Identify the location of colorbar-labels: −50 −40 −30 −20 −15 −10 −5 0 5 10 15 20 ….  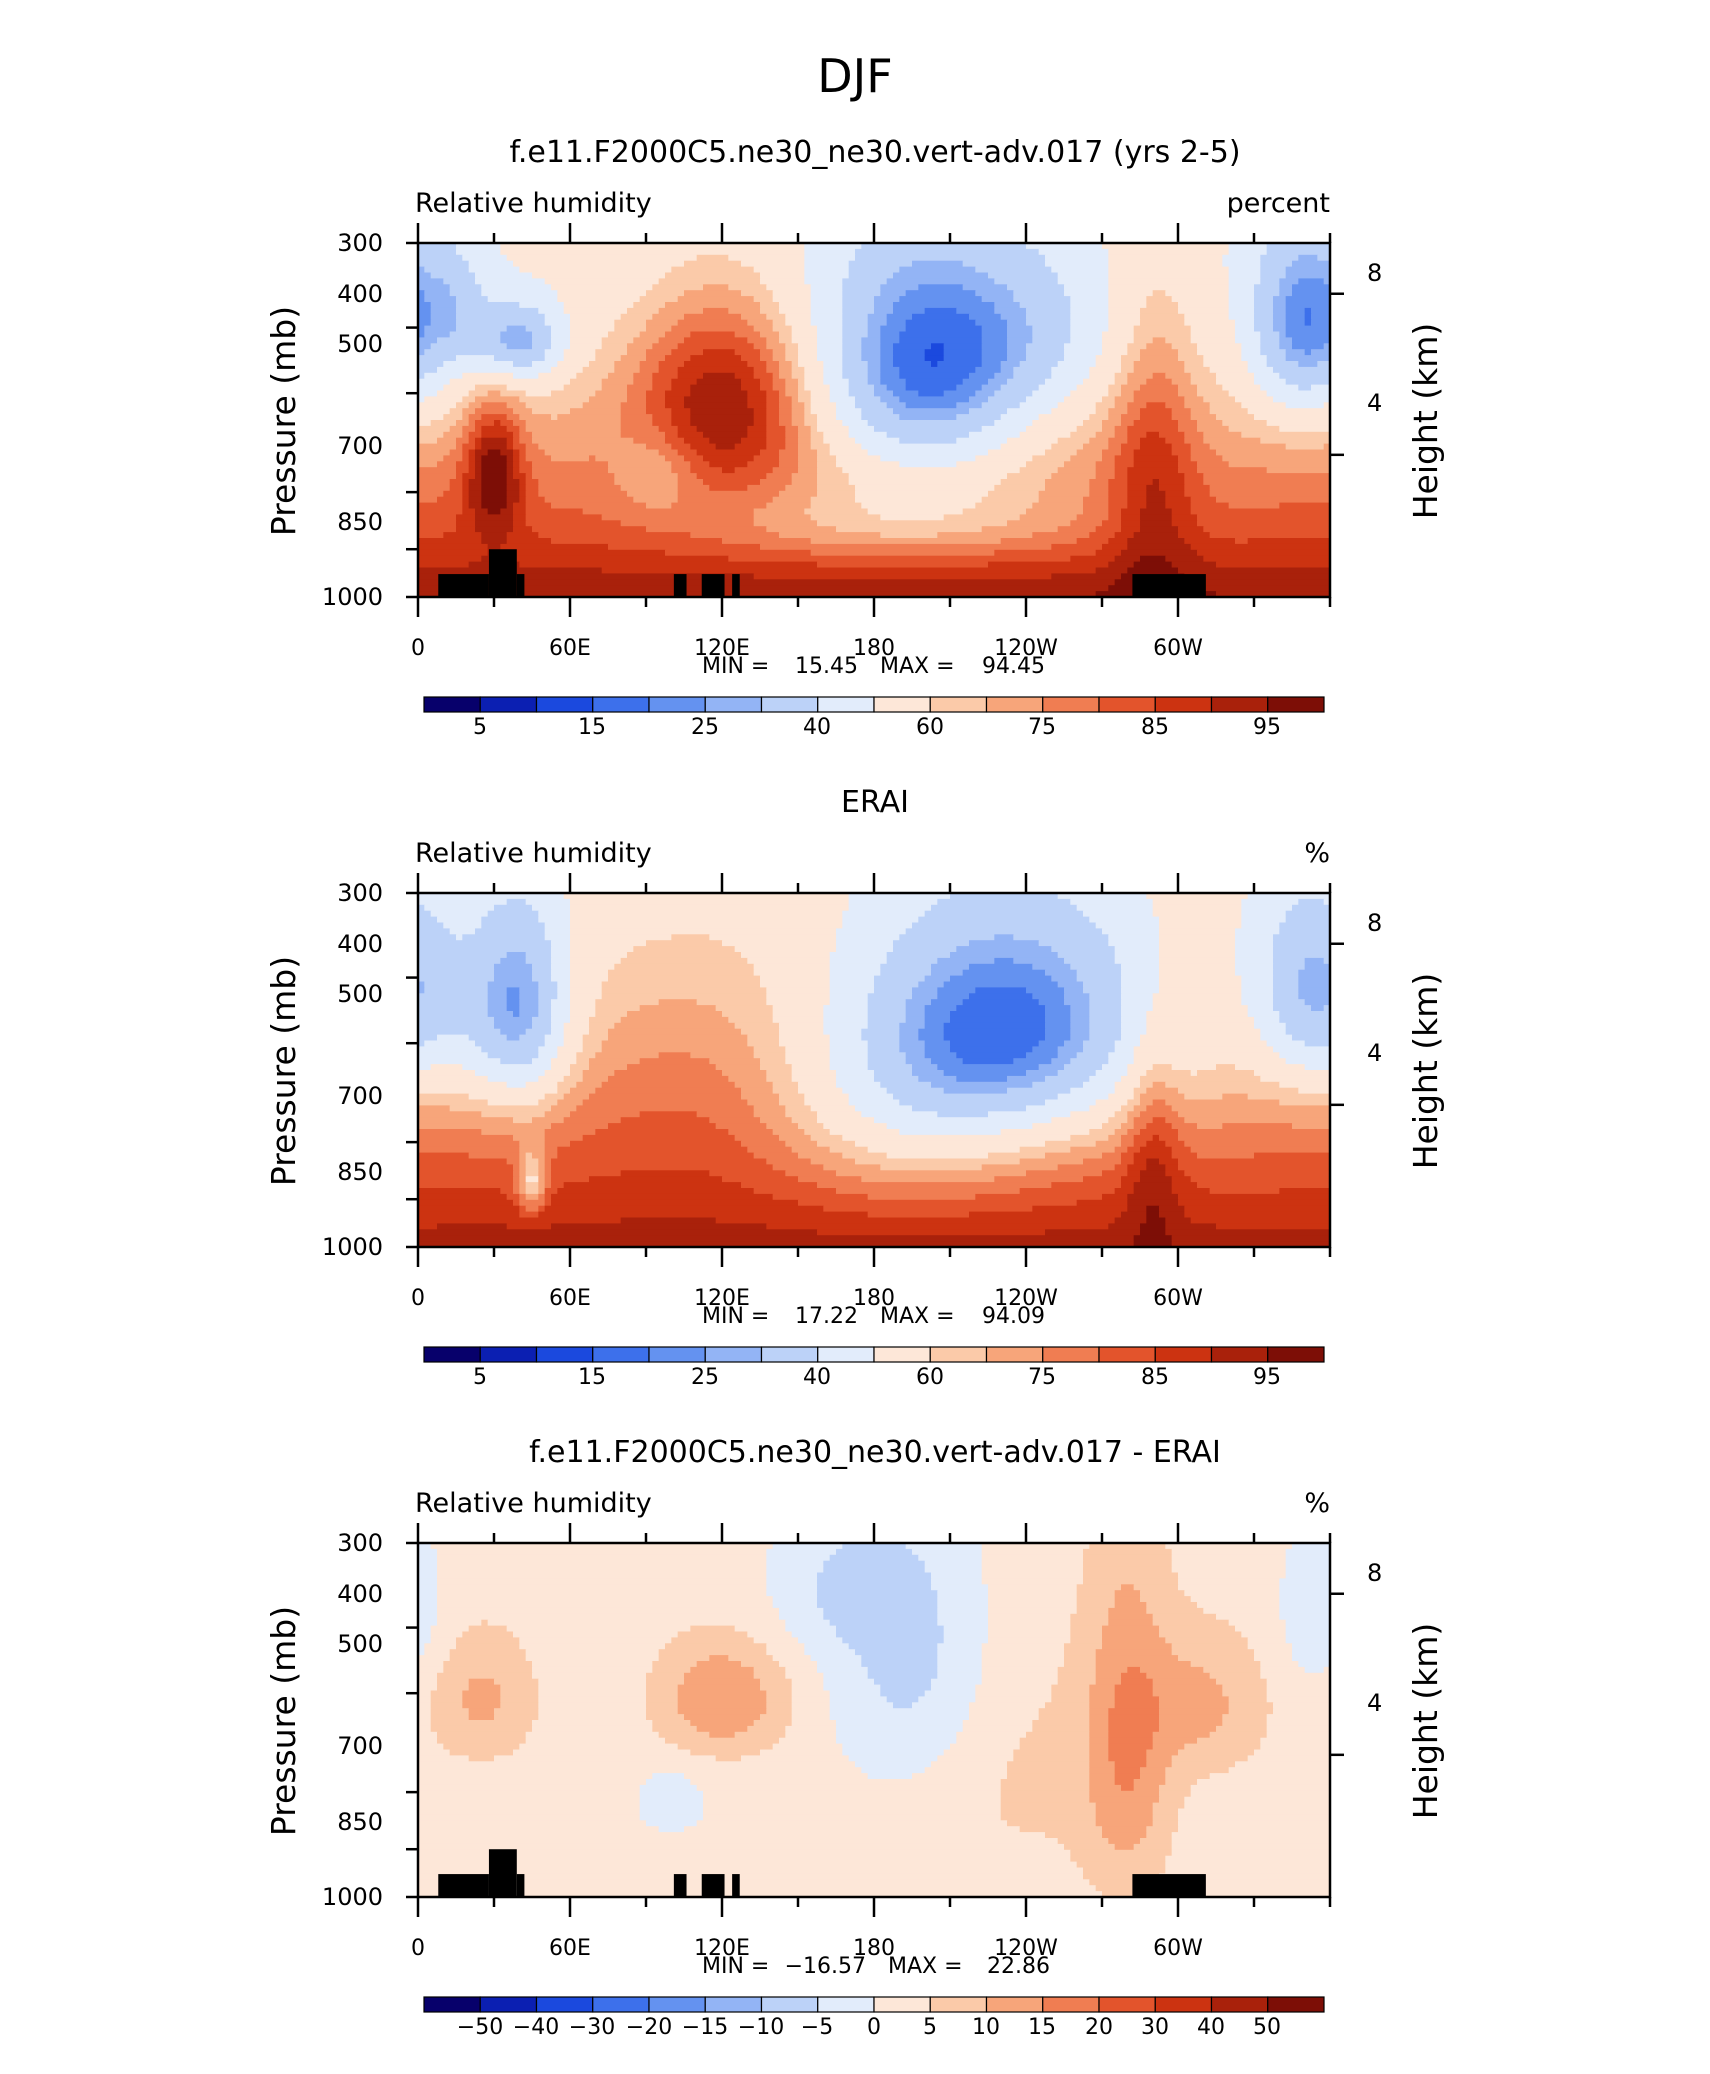
(869, 2027).